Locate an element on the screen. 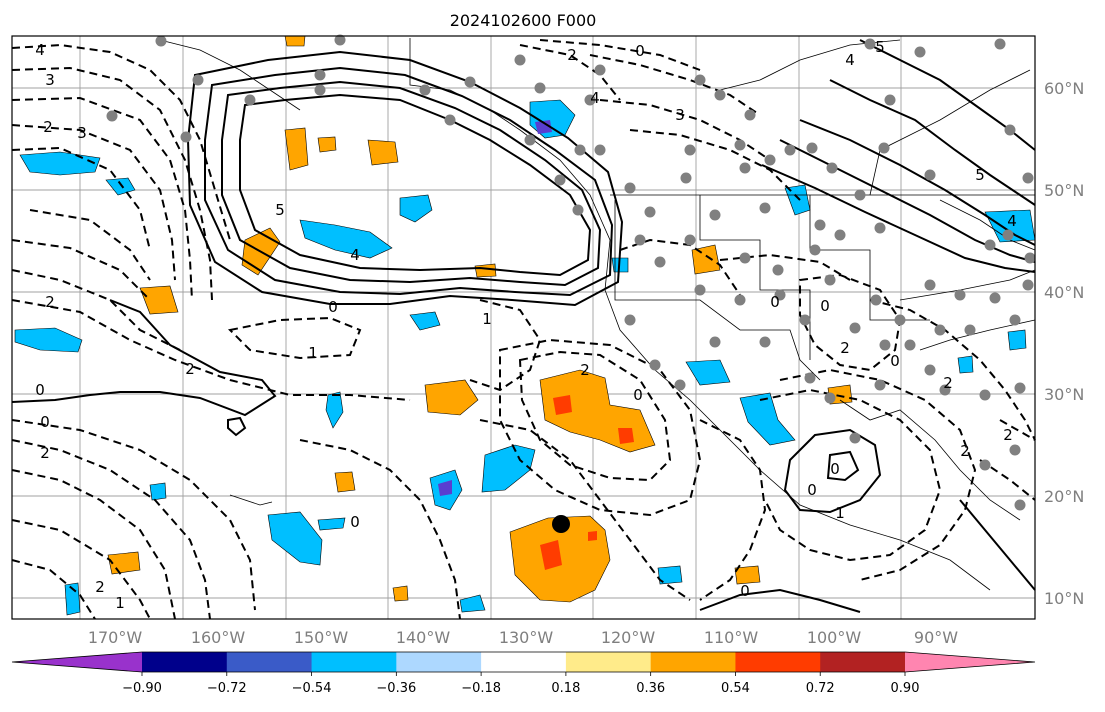  colorbar-tick-label: −0.90 is located at coordinates (142, 688).